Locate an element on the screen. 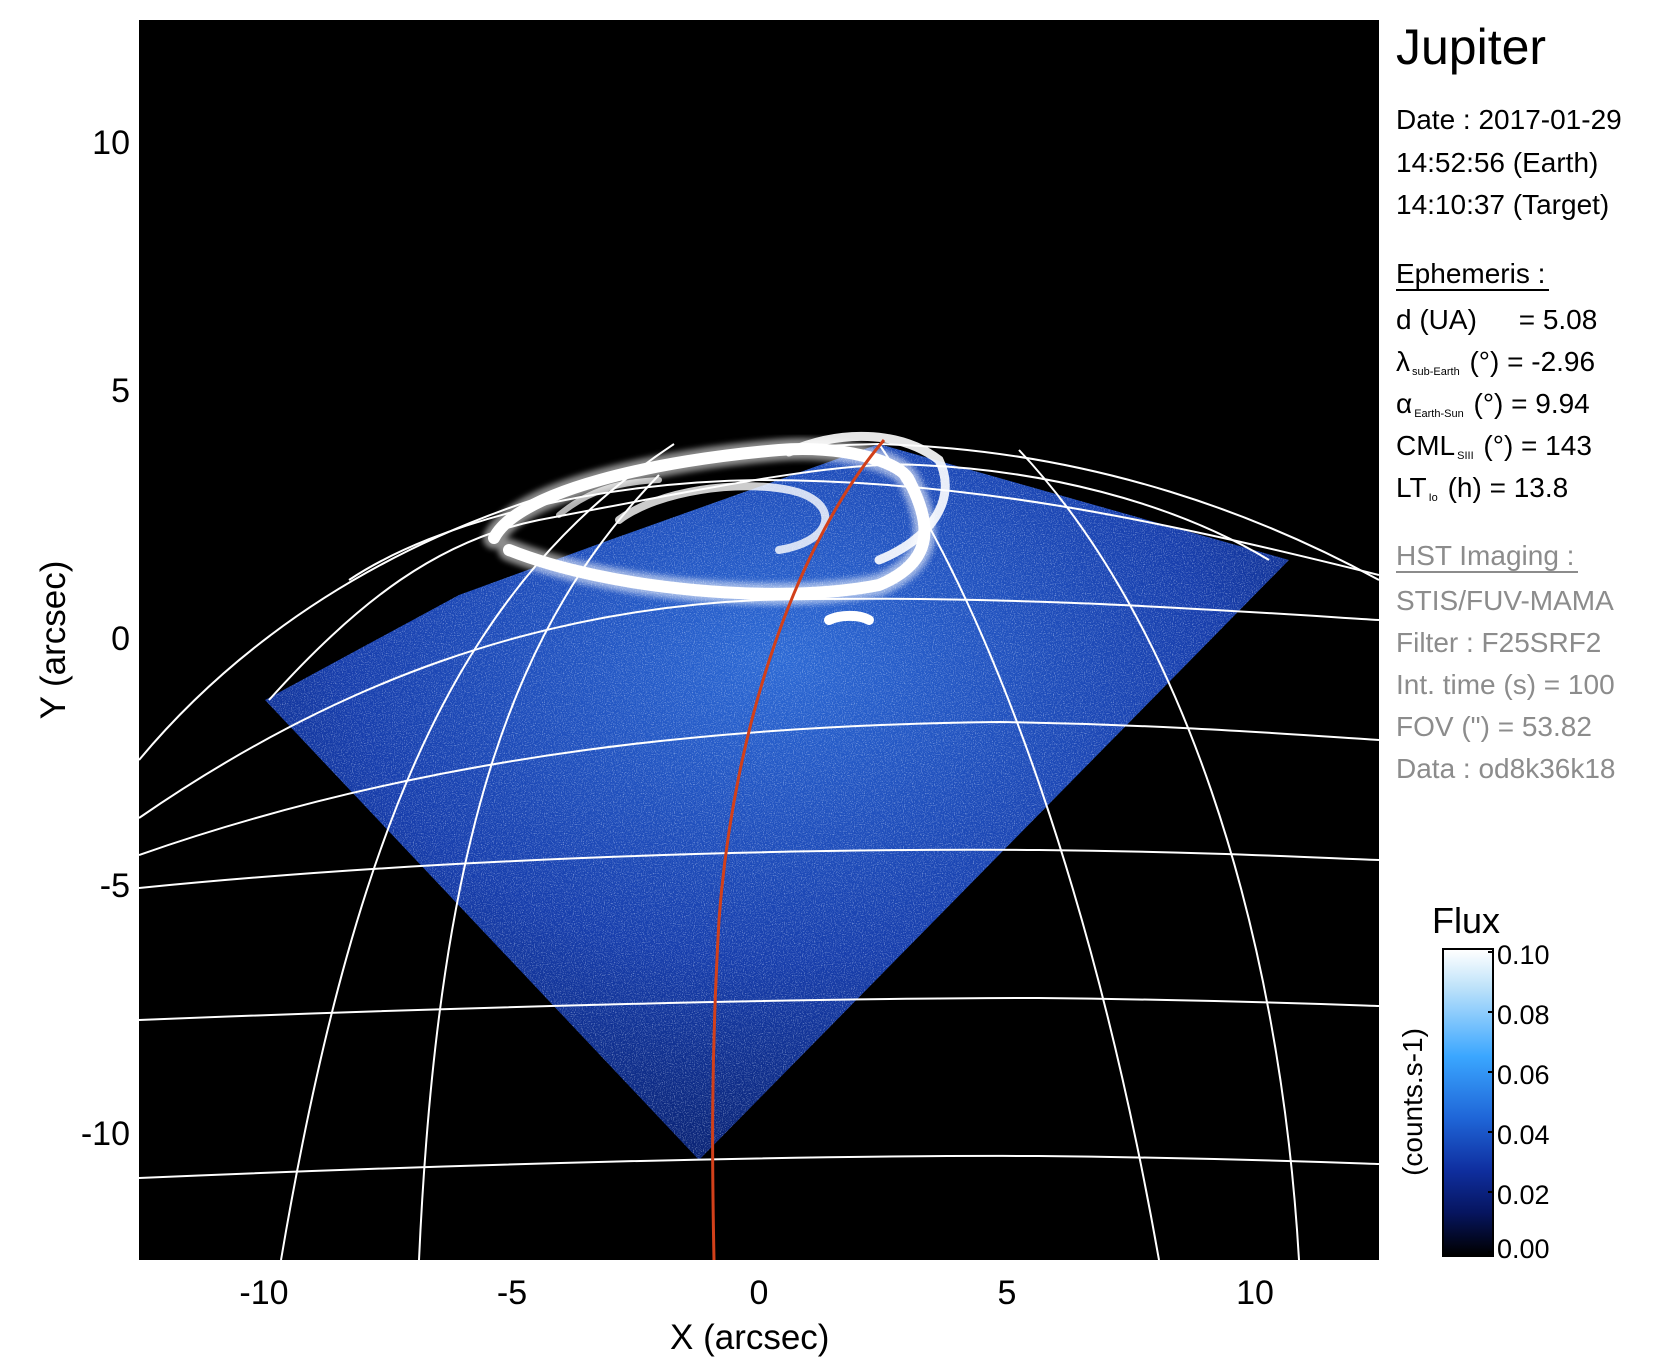 Image resolution: width=1676 pixels, height=1367 pixels. sub-earth-latitude-row: λ sub-Earth (°) = -2.96 is located at coordinates (1495, 362).